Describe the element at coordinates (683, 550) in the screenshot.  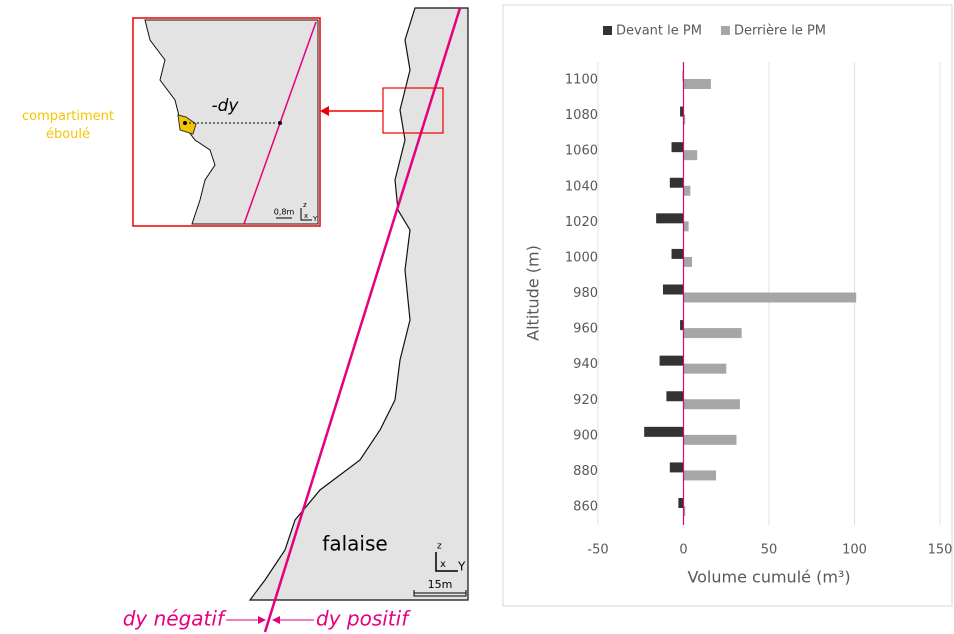
I see `x-tick-label: 0` at that location.